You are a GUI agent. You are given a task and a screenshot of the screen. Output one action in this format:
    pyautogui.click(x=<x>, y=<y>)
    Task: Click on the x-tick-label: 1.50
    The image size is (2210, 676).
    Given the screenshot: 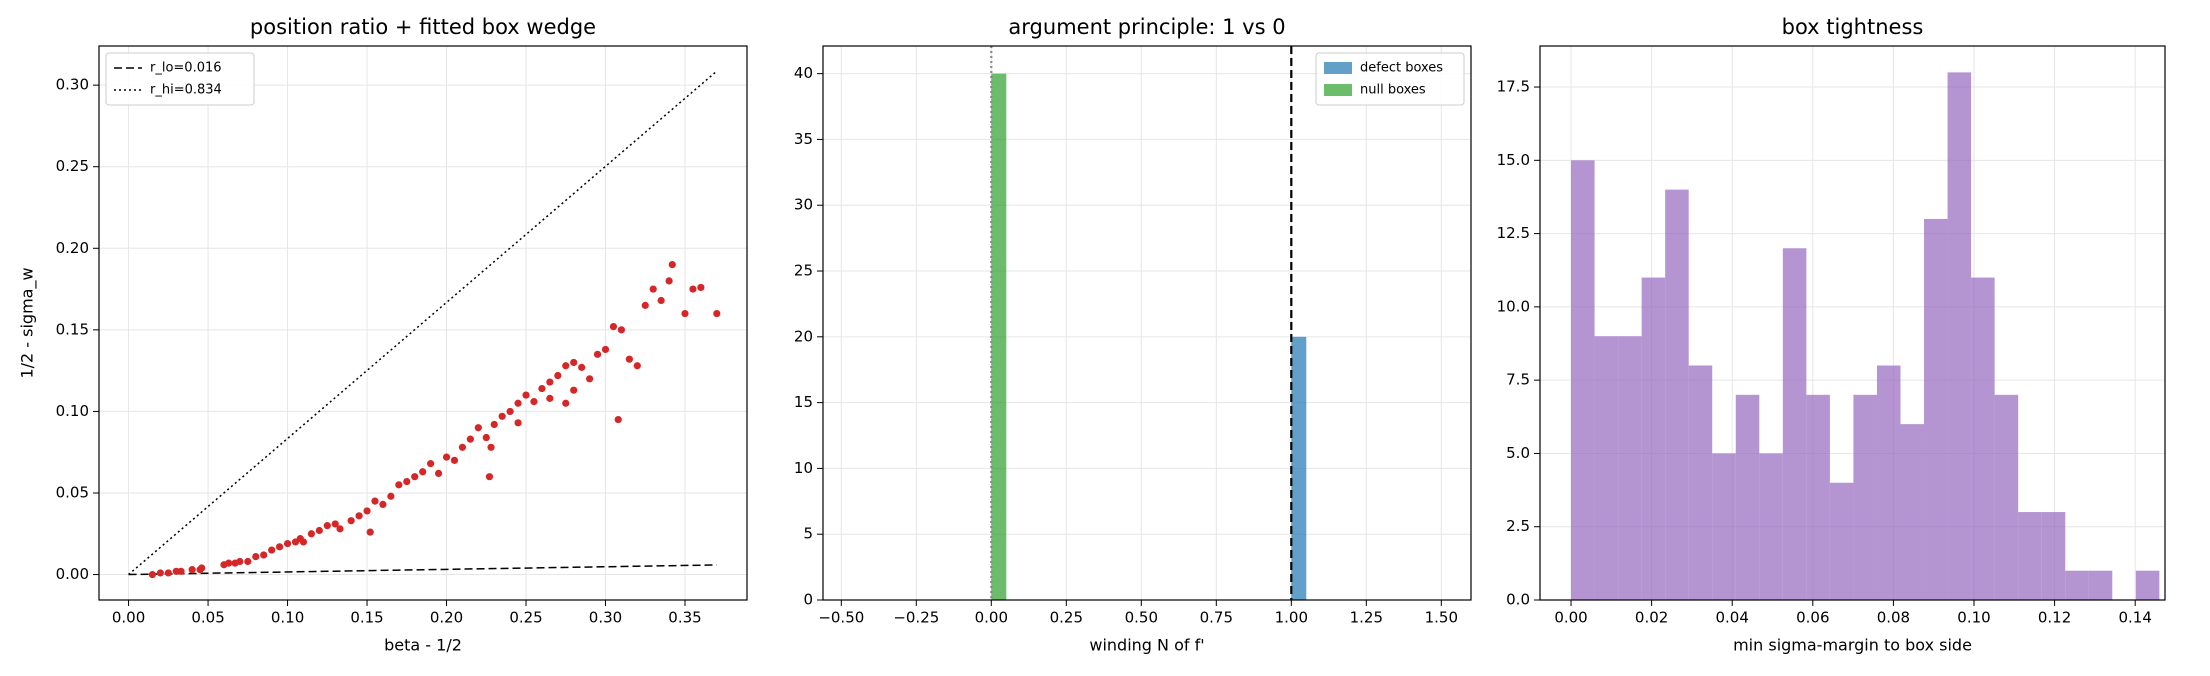 What is the action you would take?
    pyautogui.click(x=1441, y=618)
    